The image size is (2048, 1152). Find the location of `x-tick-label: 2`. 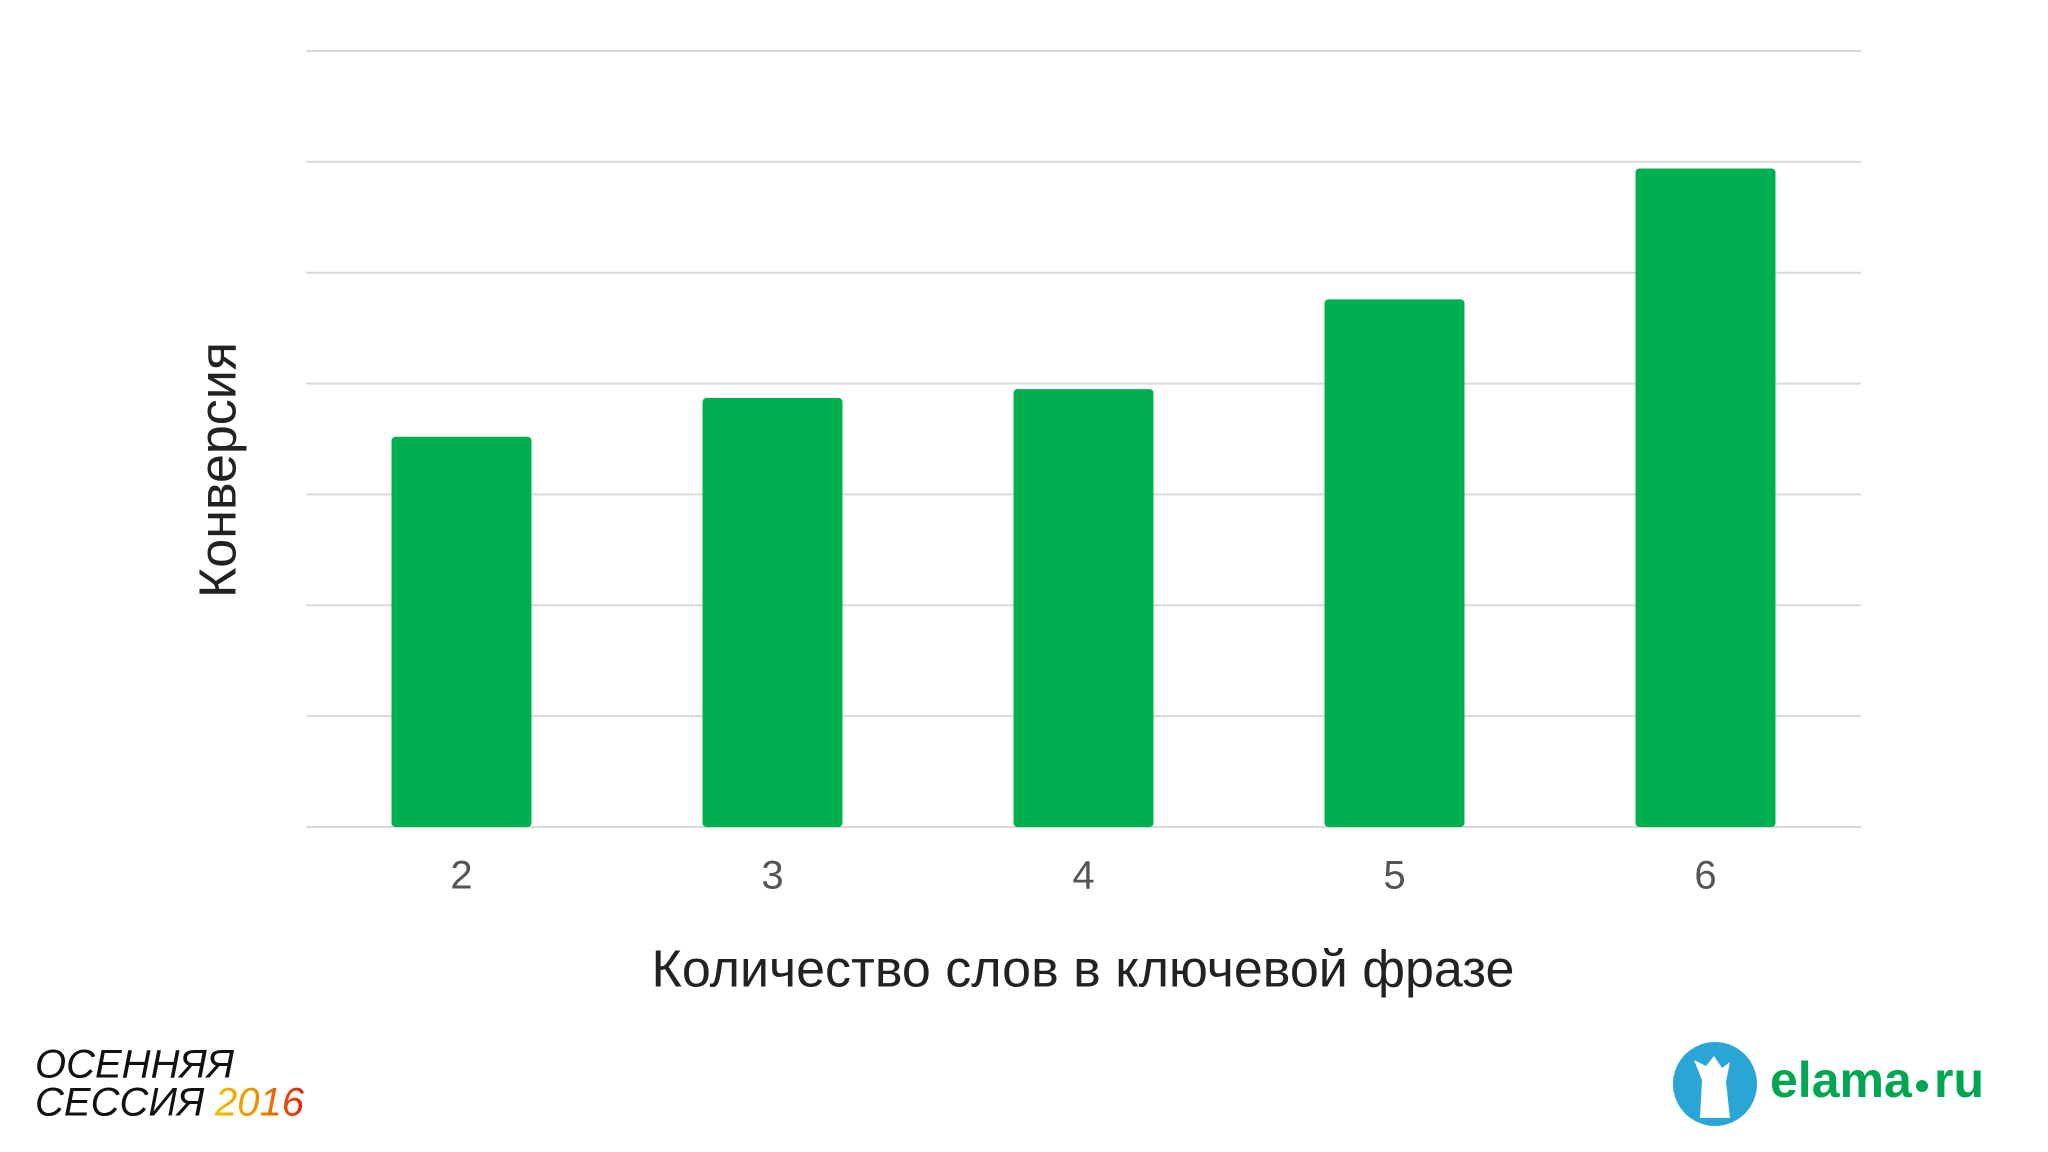

x-tick-label: 2 is located at coordinates (461, 876).